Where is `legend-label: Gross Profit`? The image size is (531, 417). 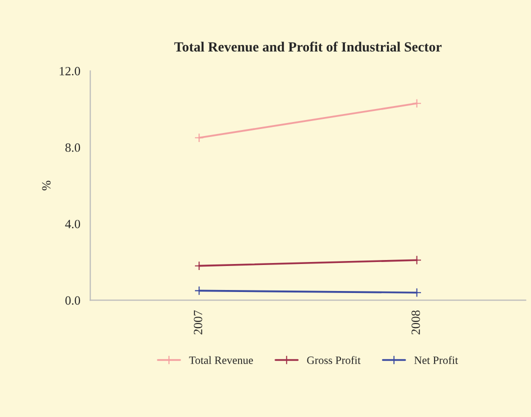
legend-label: Gross Profit is located at coordinates (334, 360).